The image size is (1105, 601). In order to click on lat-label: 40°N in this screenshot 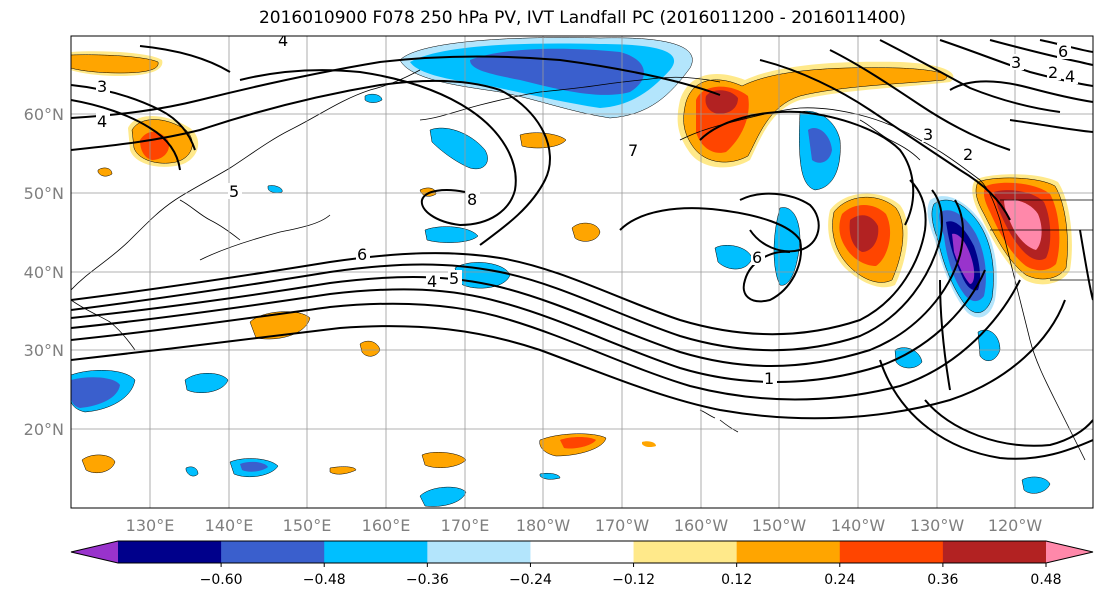, I will do `click(44, 272)`.